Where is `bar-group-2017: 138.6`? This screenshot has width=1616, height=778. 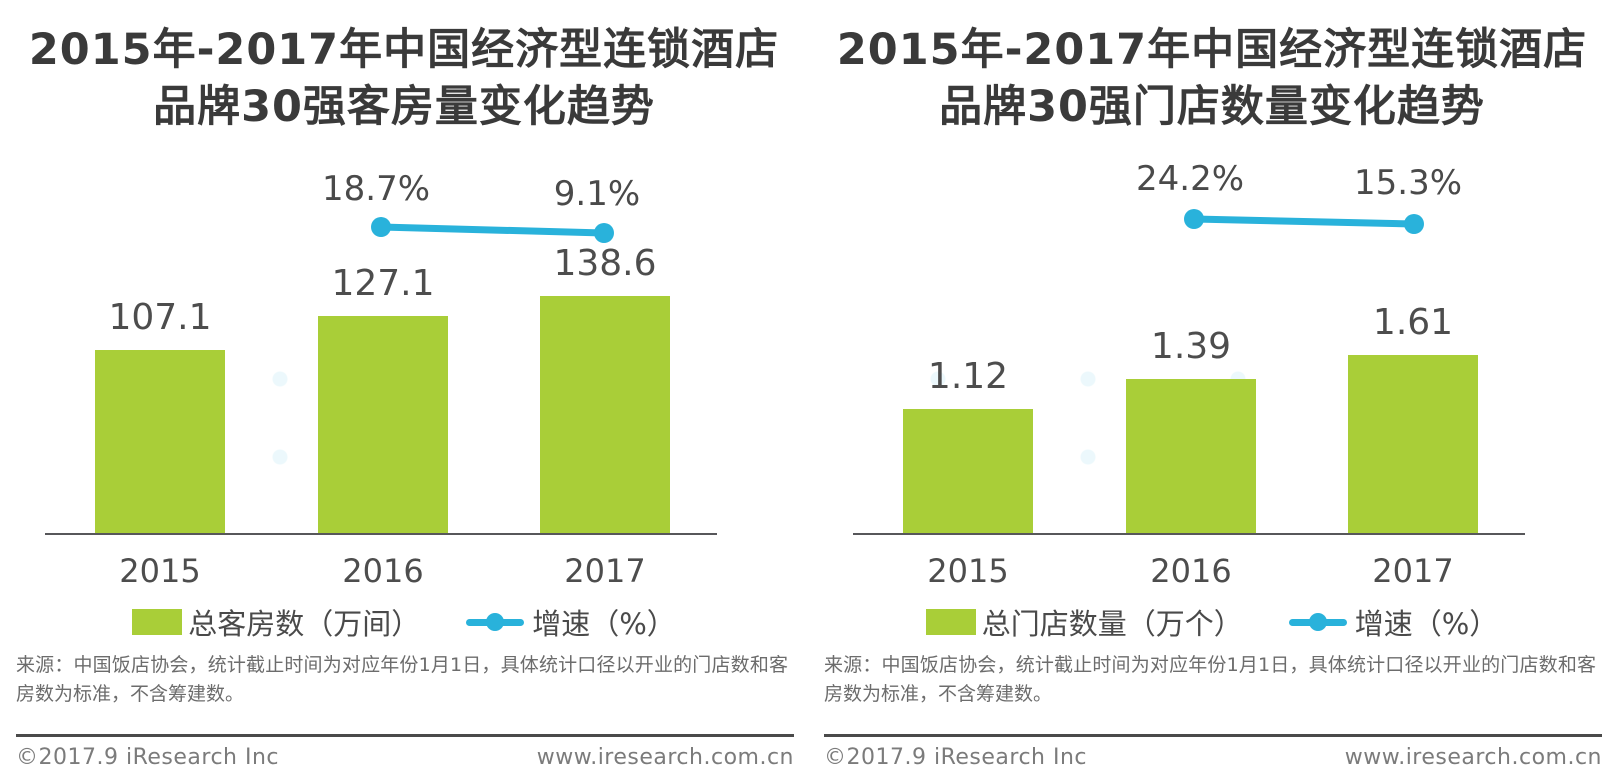
bar-group-2017: 138.6 is located at coordinates (605, 388).